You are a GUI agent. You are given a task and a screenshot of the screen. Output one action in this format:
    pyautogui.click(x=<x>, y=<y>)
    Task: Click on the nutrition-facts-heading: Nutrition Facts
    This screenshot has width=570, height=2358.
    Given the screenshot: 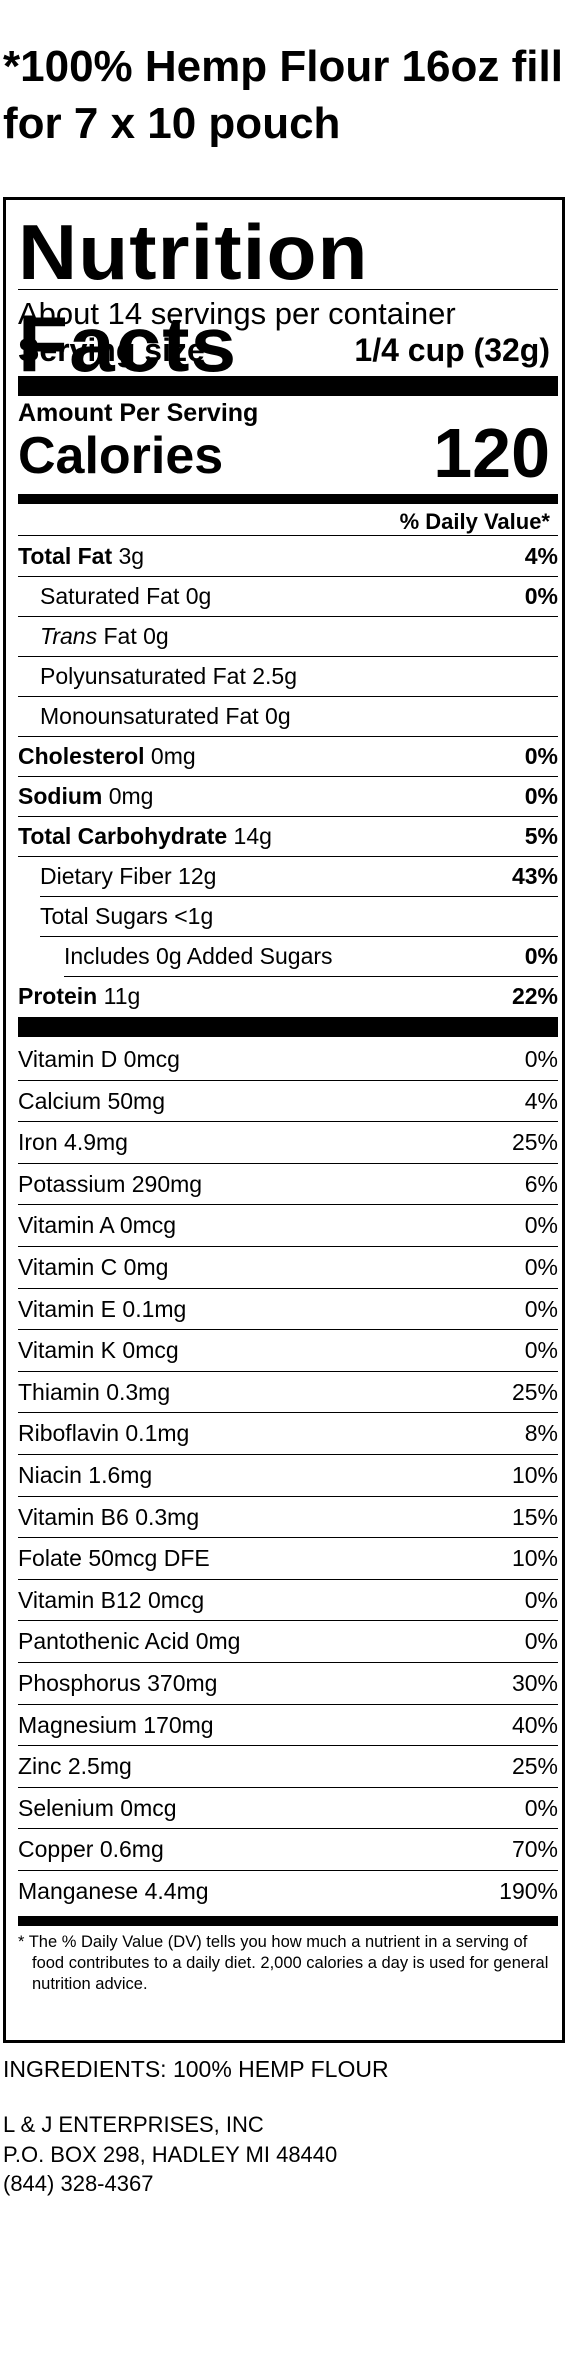 What is the action you would take?
    pyautogui.click(x=193, y=298)
    